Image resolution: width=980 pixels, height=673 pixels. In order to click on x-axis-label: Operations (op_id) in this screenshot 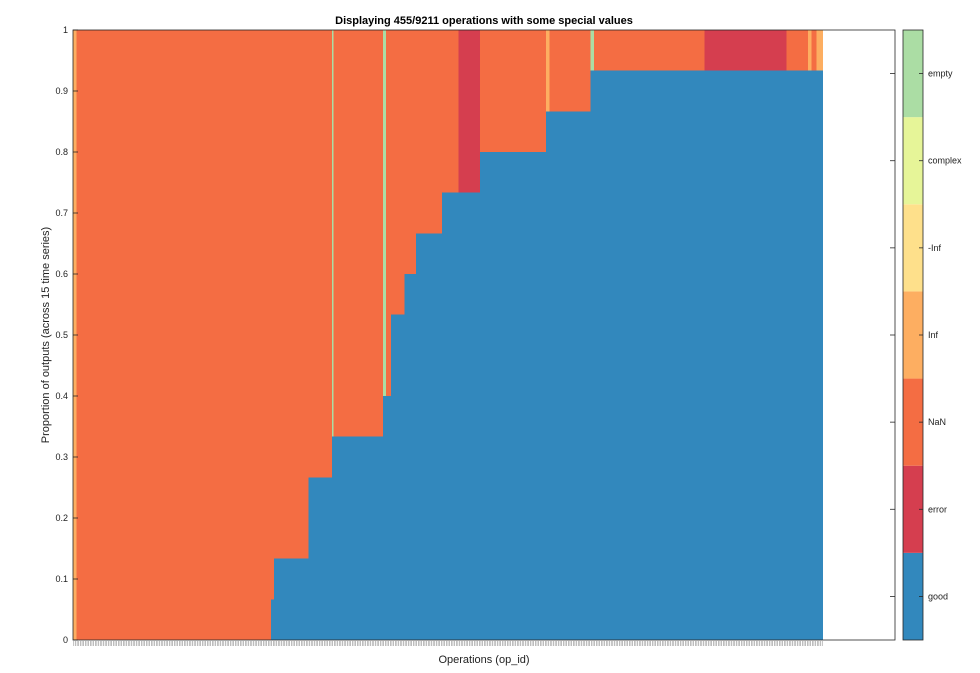, I will do `click(483, 660)`.